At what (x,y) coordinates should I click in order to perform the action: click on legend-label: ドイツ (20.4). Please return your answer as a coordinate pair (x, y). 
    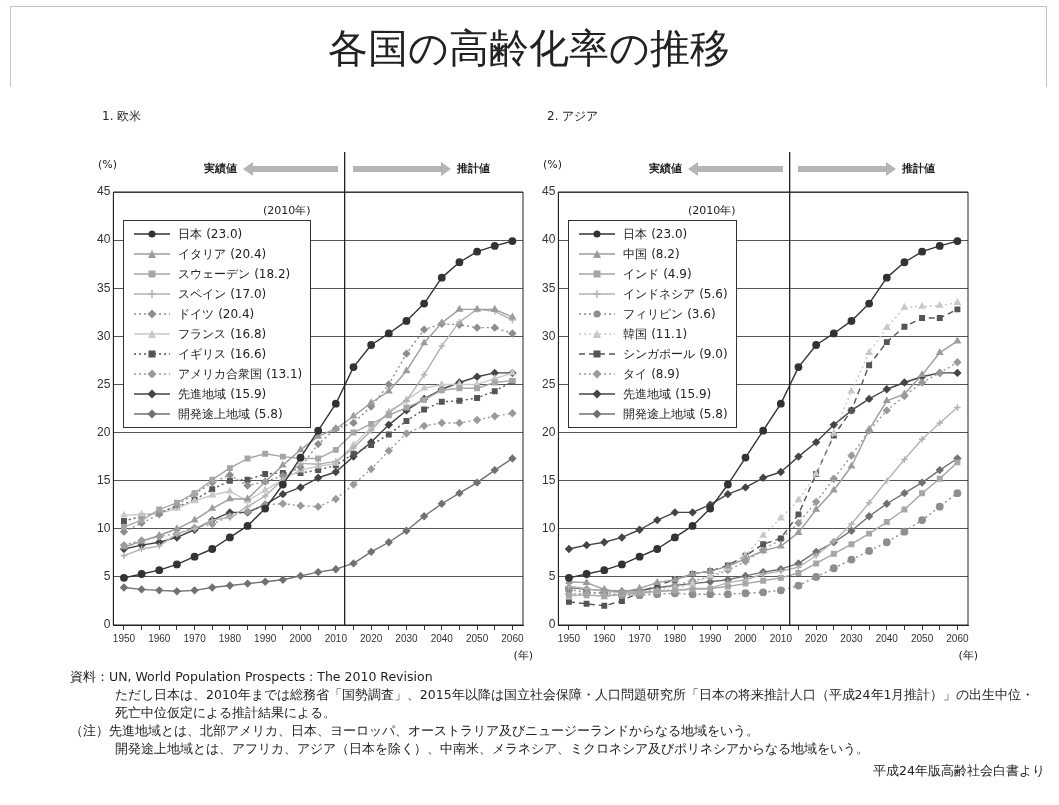
    Looking at the image, I should click on (216, 314).